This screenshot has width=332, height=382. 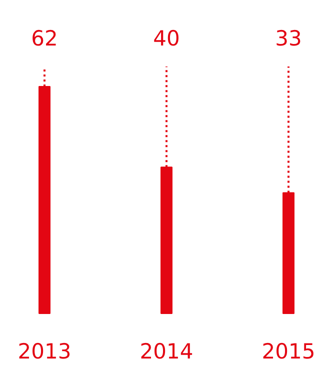 What do you see at coordinates (288, 38) in the screenshot?
I see `data-label: 33` at bounding box center [288, 38].